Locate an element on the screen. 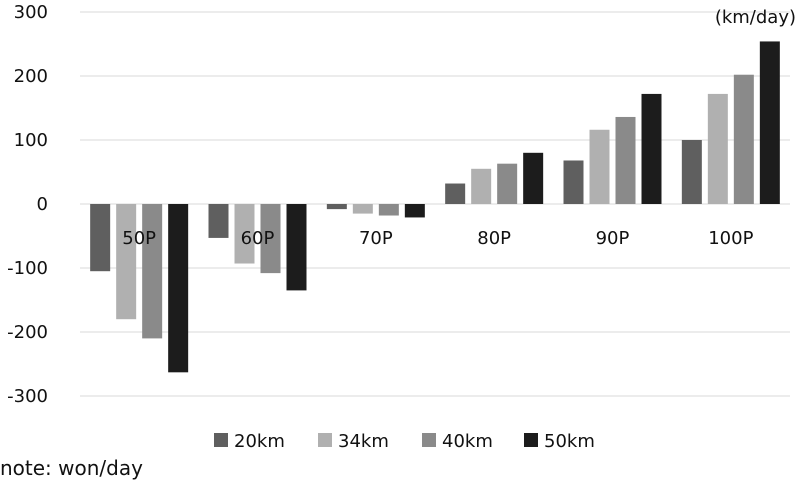 The image size is (800, 489). bar-50km-100P is located at coordinates (769, 122).